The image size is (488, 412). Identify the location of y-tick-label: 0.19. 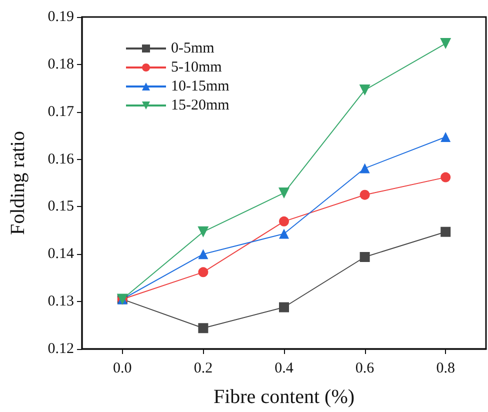
(61, 17).